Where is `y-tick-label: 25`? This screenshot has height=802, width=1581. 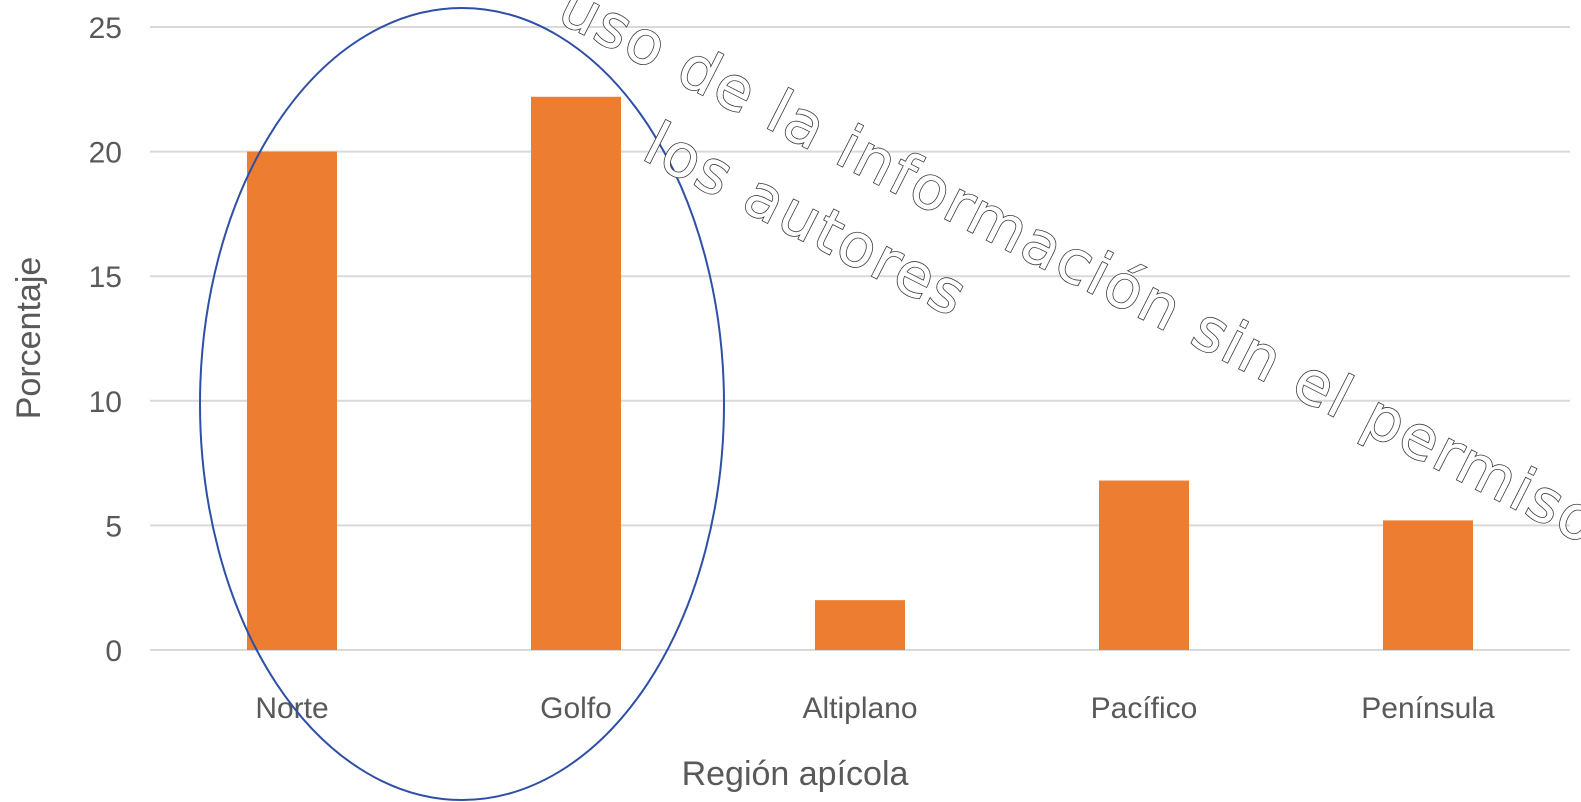 y-tick-label: 25 is located at coordinates (105, 28).